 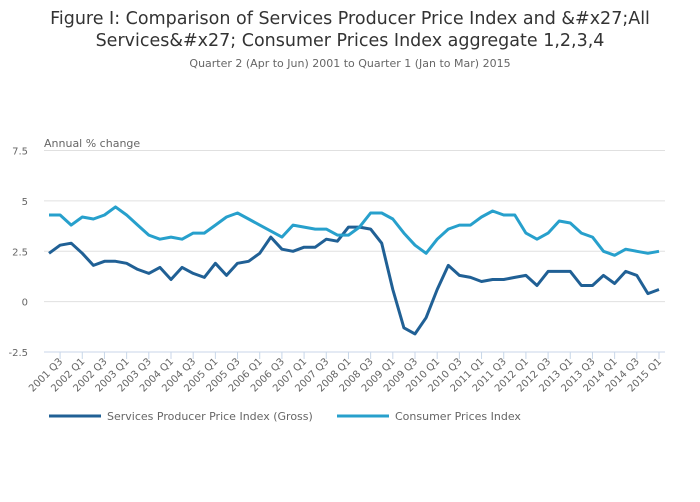 What do you see at coordinates (18, 353) in the screenshot?
I see `y-tick-label: -2.5` at bounding box center [18, 353].